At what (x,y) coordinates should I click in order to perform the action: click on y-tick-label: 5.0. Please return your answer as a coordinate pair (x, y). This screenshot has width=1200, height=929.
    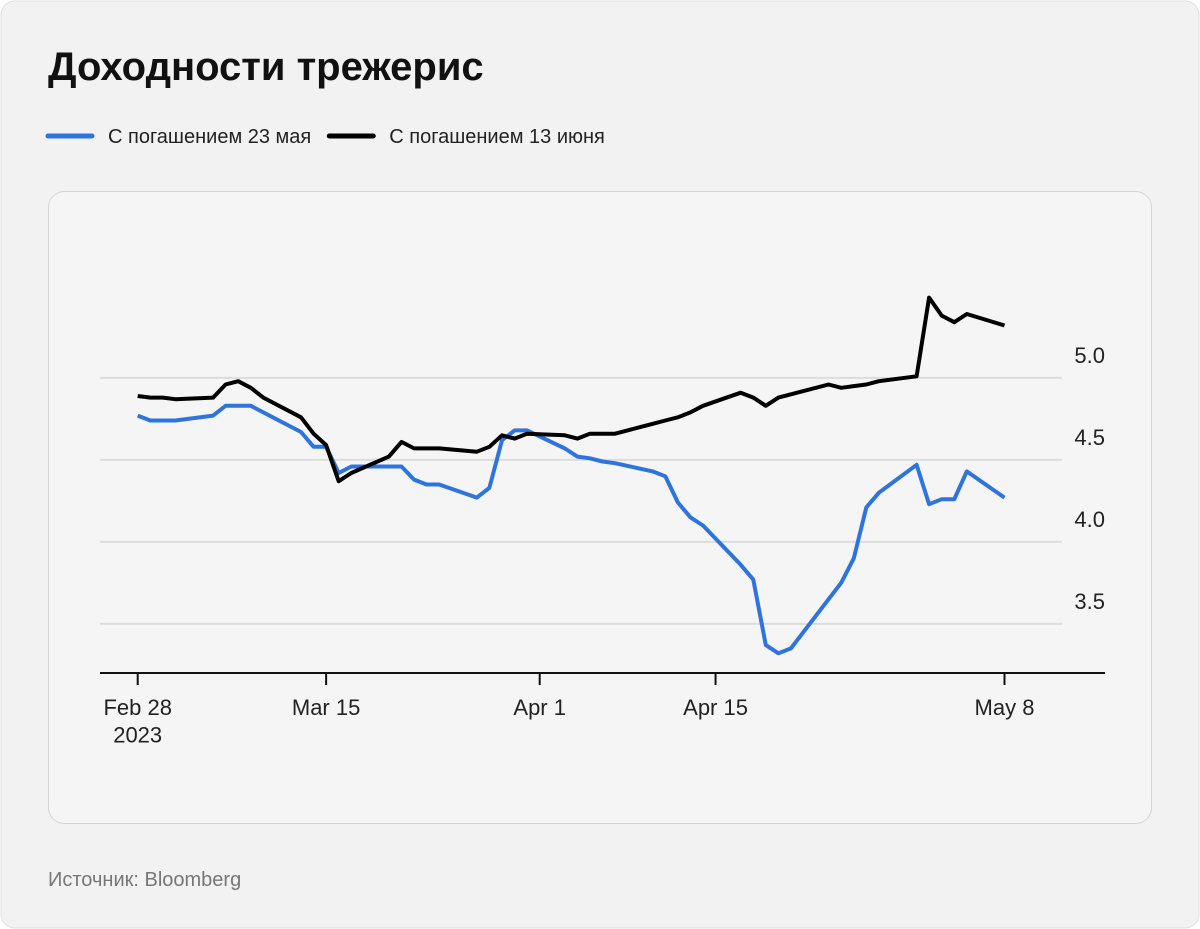
    Looking at the image, I should click on (1089, 355).